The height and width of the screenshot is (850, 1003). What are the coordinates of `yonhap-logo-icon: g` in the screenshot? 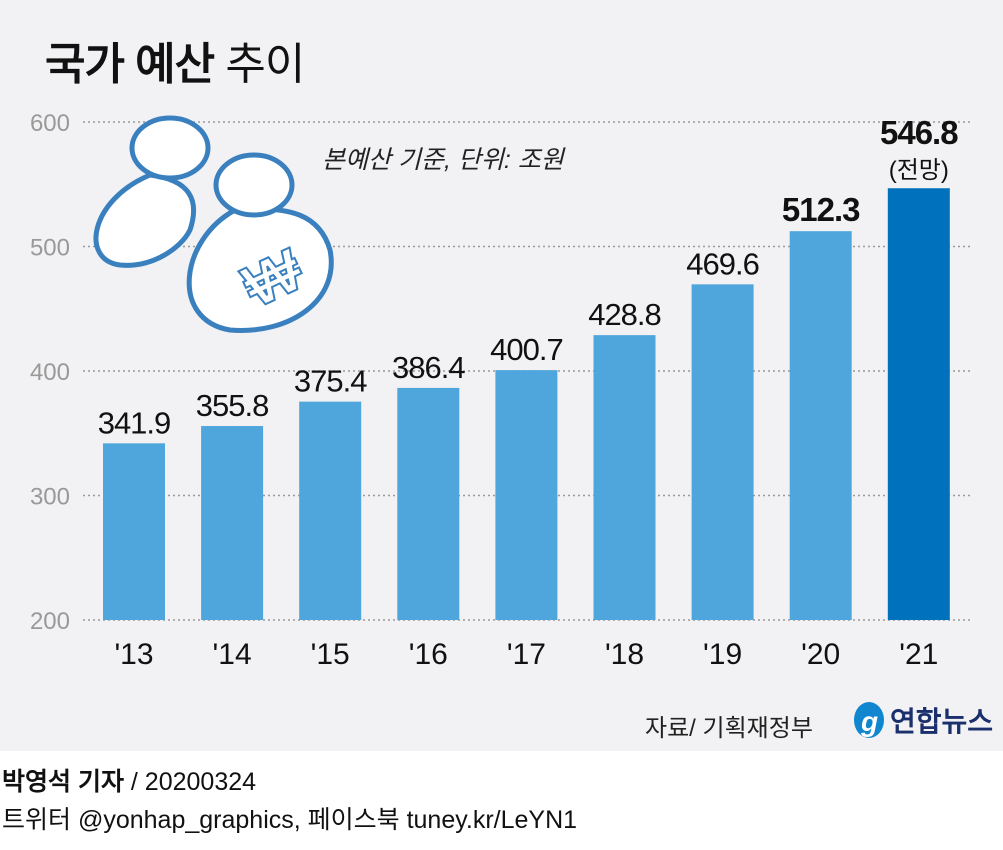 It's located at (869, 720).